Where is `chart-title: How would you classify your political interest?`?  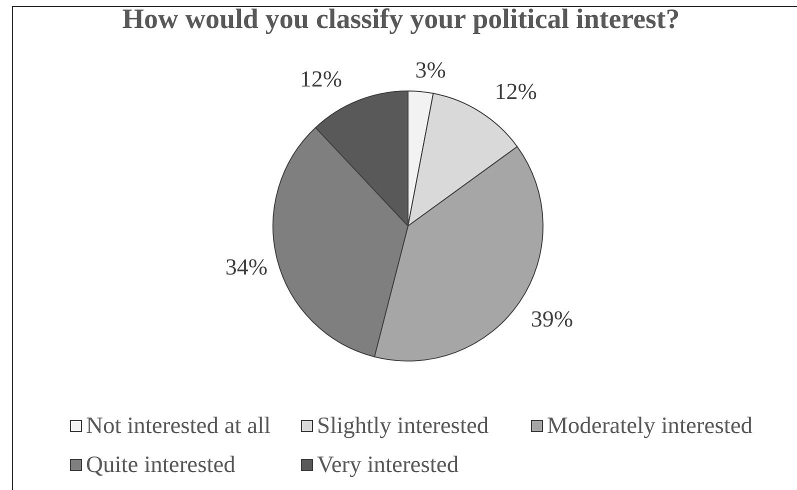 chart-title: How would you classify your political interest? is located at coordinates (401, 20).